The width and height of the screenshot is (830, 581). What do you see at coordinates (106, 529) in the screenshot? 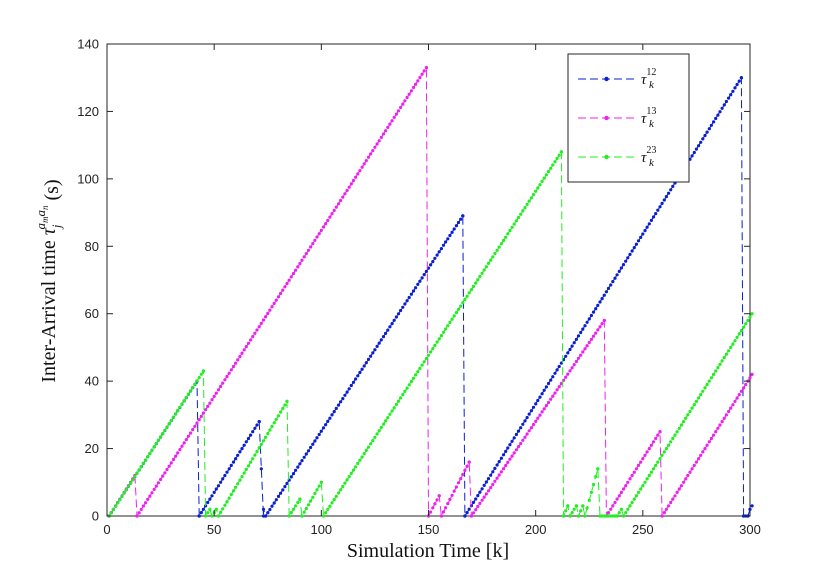
I see `x-tick-label: 0` at bounding box center [106, 529].